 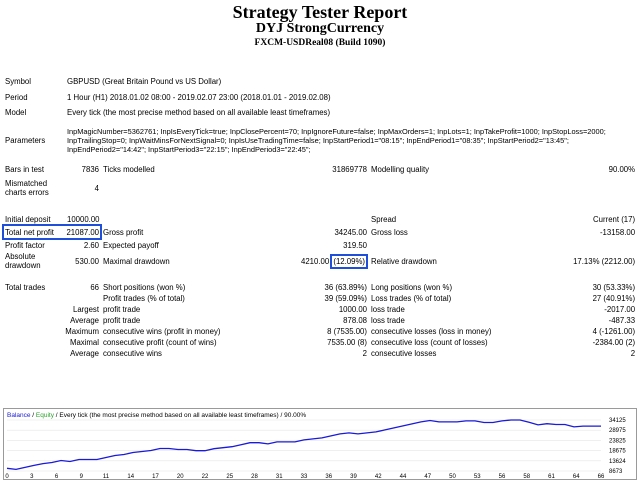 I want to click on model-label: Model, so click(x=16, y=112).